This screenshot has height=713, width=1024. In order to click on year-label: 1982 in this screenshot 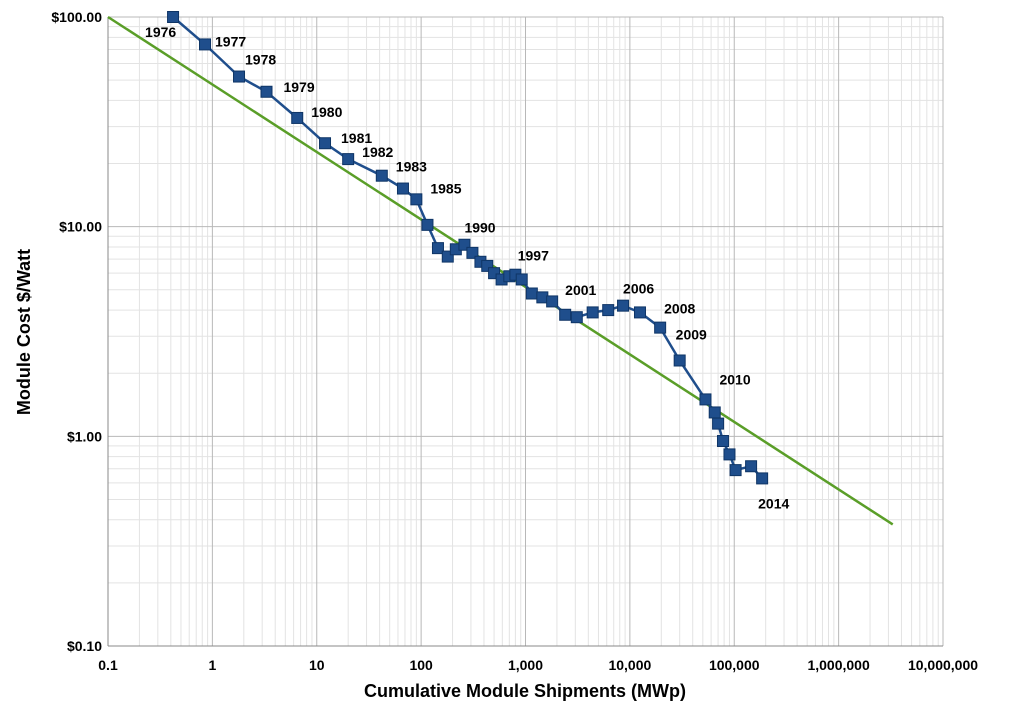, I will do `click(377, 152)`.